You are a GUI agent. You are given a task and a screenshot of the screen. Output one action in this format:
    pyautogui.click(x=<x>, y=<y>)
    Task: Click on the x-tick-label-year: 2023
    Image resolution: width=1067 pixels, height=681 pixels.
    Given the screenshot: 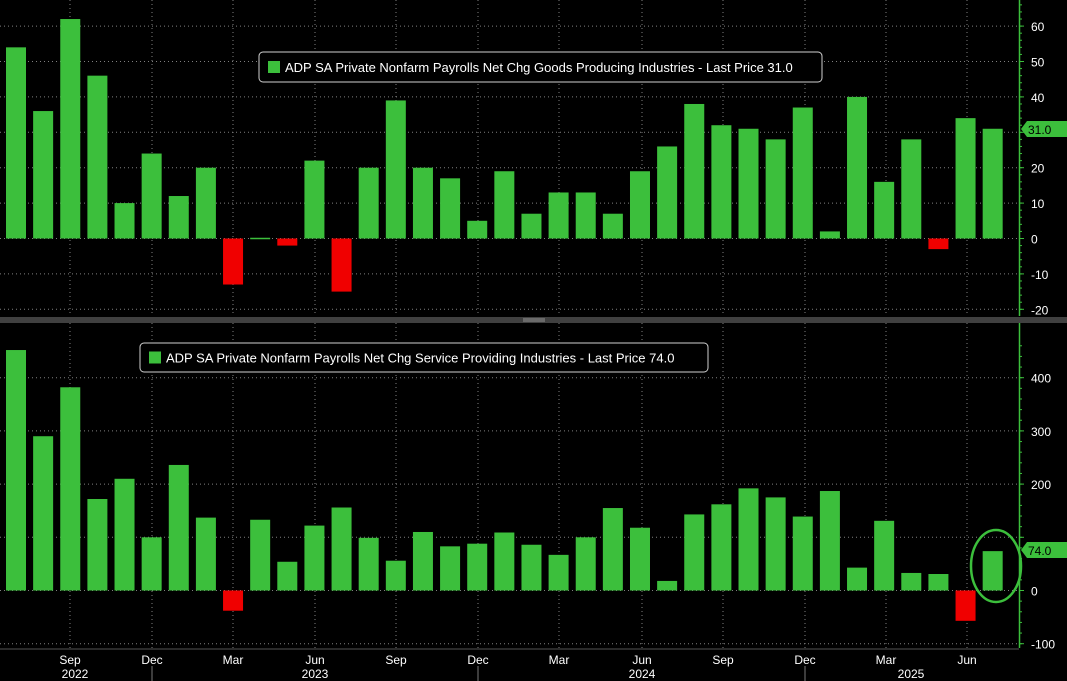 What is the action you would take?
    pyautogui.click(x=315, y=674)
    